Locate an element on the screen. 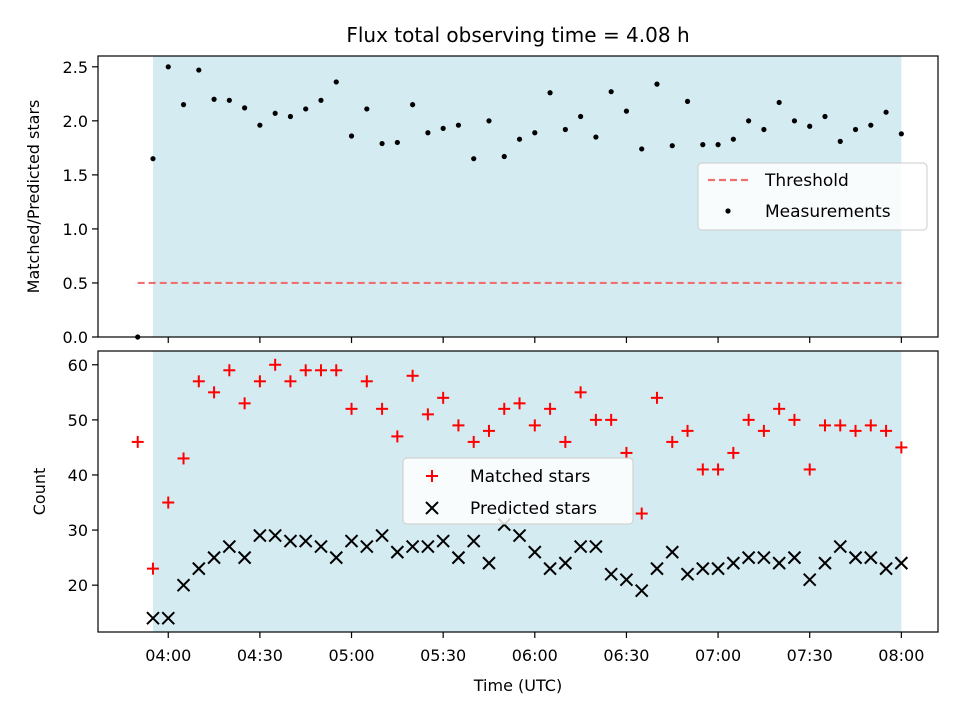 This screenshot has height=720, width=960. x-tick-label: 08:00 is located at coordinates (901, 655).